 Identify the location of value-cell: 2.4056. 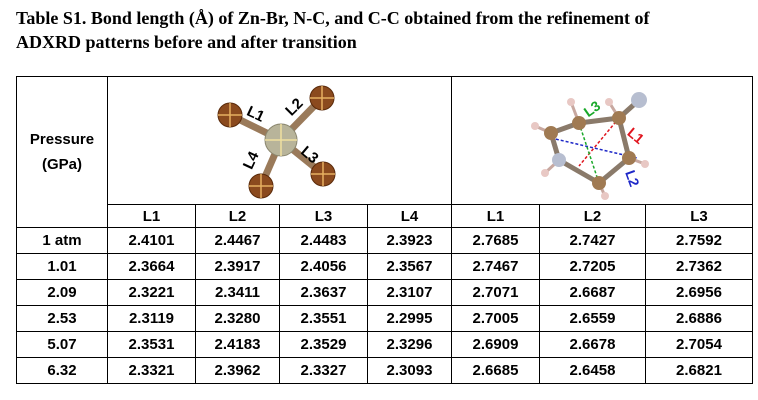
(323, 266).